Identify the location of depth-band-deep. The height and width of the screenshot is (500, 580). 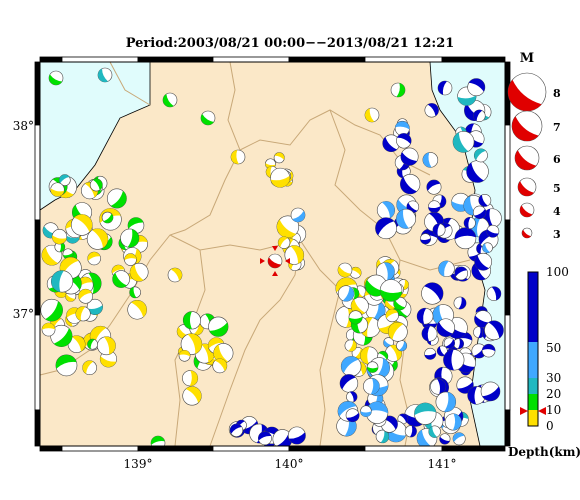
(533, 307).